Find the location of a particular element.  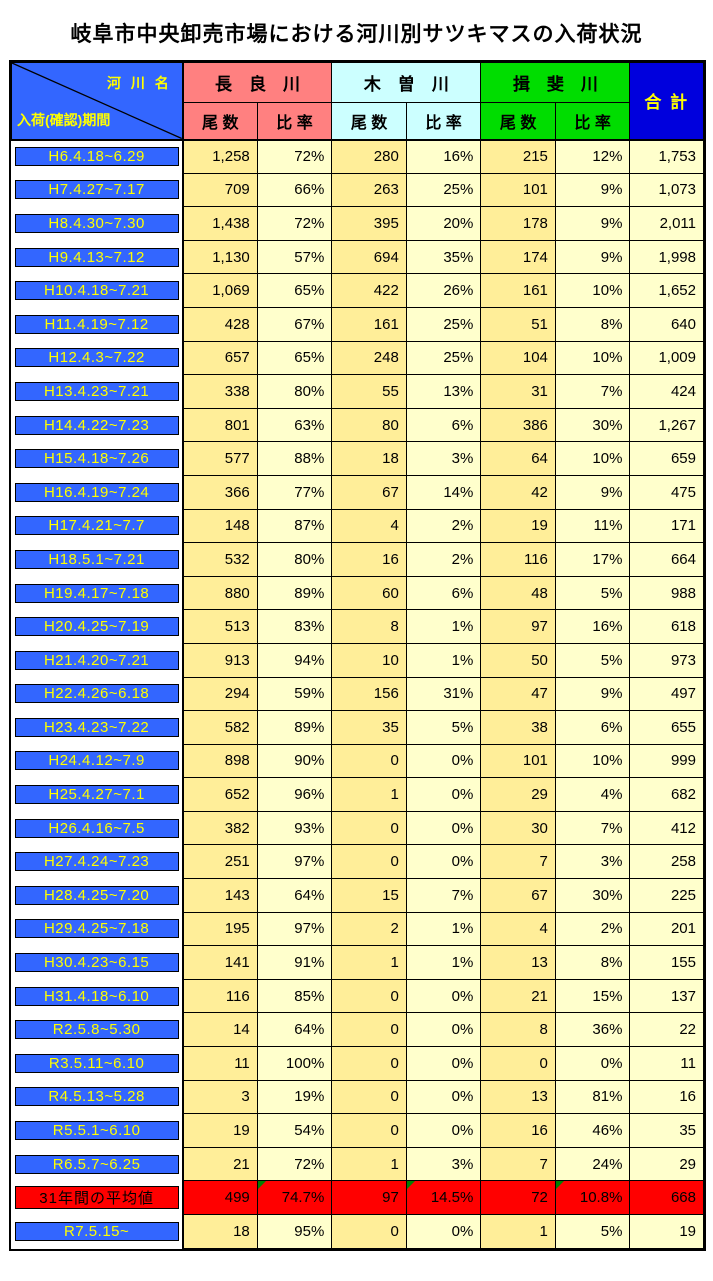

period-label: H16.4.19~7.24 is located at coordinates (96, 492).